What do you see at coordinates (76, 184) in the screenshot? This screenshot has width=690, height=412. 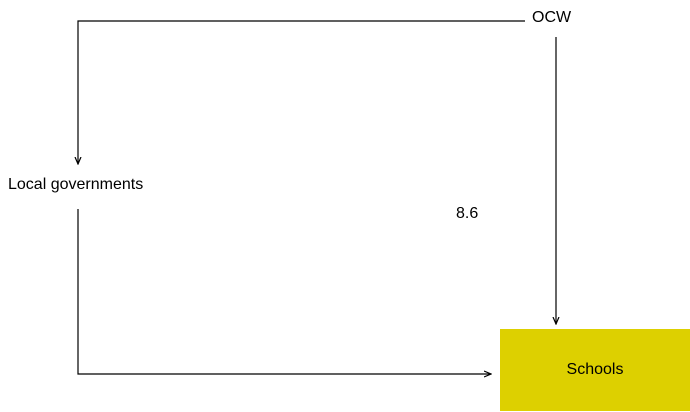 I see `node-local-governments-label: Local governments` at bounding box center [76, 184].